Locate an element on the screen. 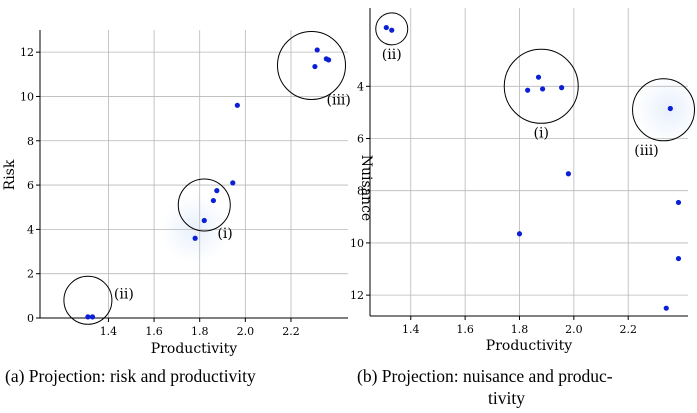 The height and width of the screenshot is (413, 697). caption-a: (a) Projection: risk and productivity is located at coordinates (130, 376).